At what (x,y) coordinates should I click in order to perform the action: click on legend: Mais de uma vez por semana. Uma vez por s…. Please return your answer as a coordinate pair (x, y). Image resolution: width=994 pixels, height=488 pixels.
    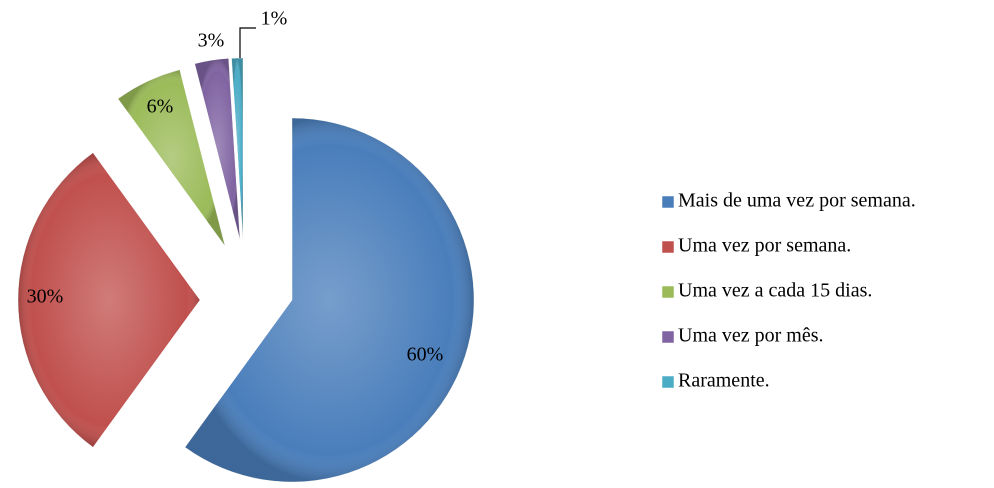
    Looking at the image, I should click on (788, 291).